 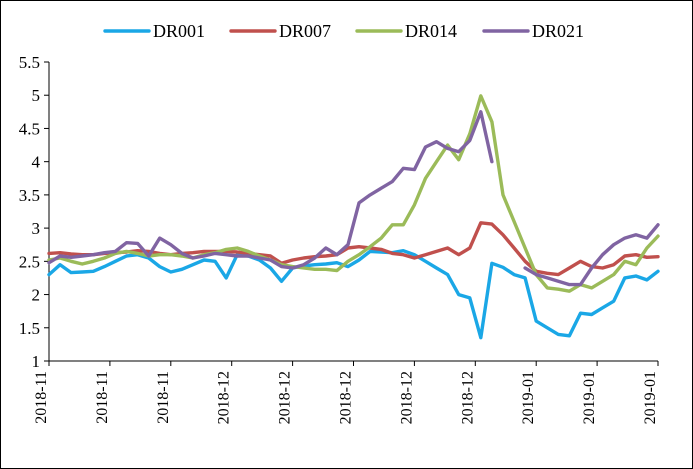 What do you see at coordinates (431, 31) in the screenshot?
I see `legend-label: DR014` at bounding box center [431, 31].